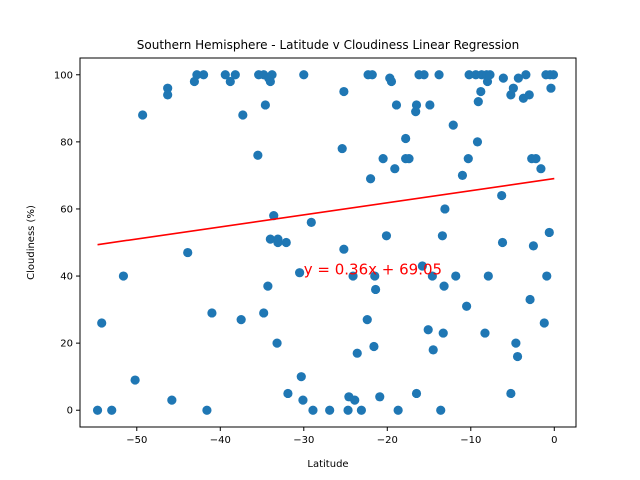 The height and width of the screenshot is (480, 640). What do you see at coordinates (66, 344) in the screenshot?
I see `y-tick-label: 20` at bounding box center [66, 344].